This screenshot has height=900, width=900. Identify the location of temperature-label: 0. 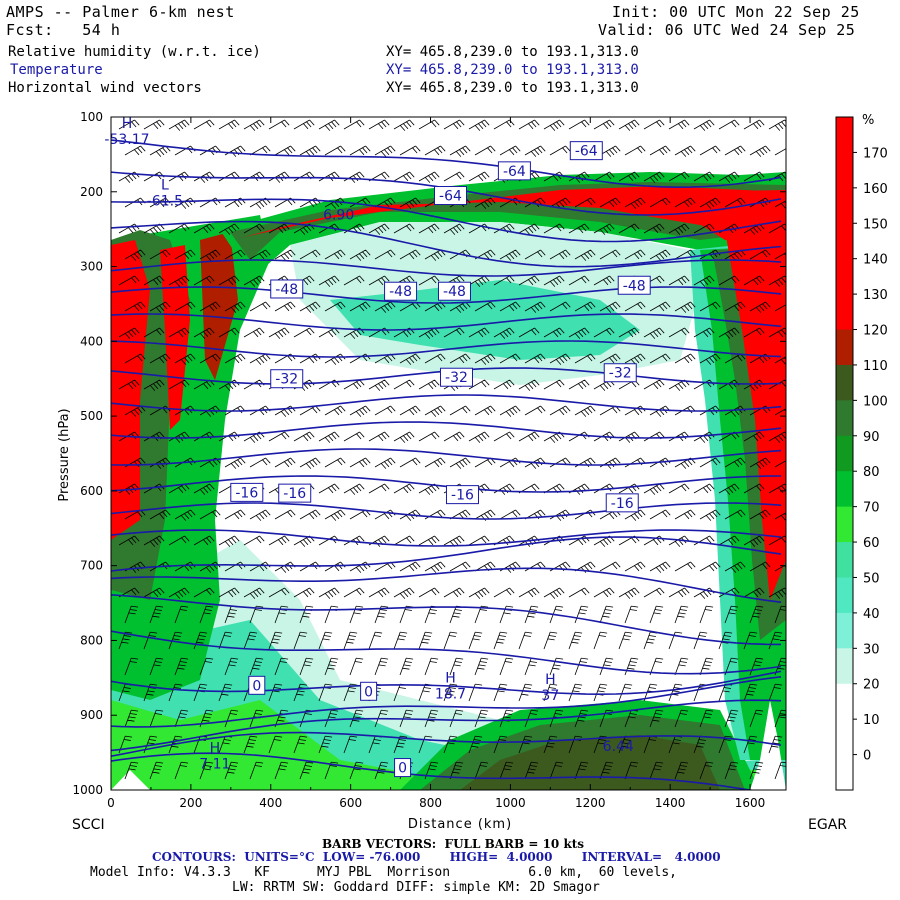
(402, 769).